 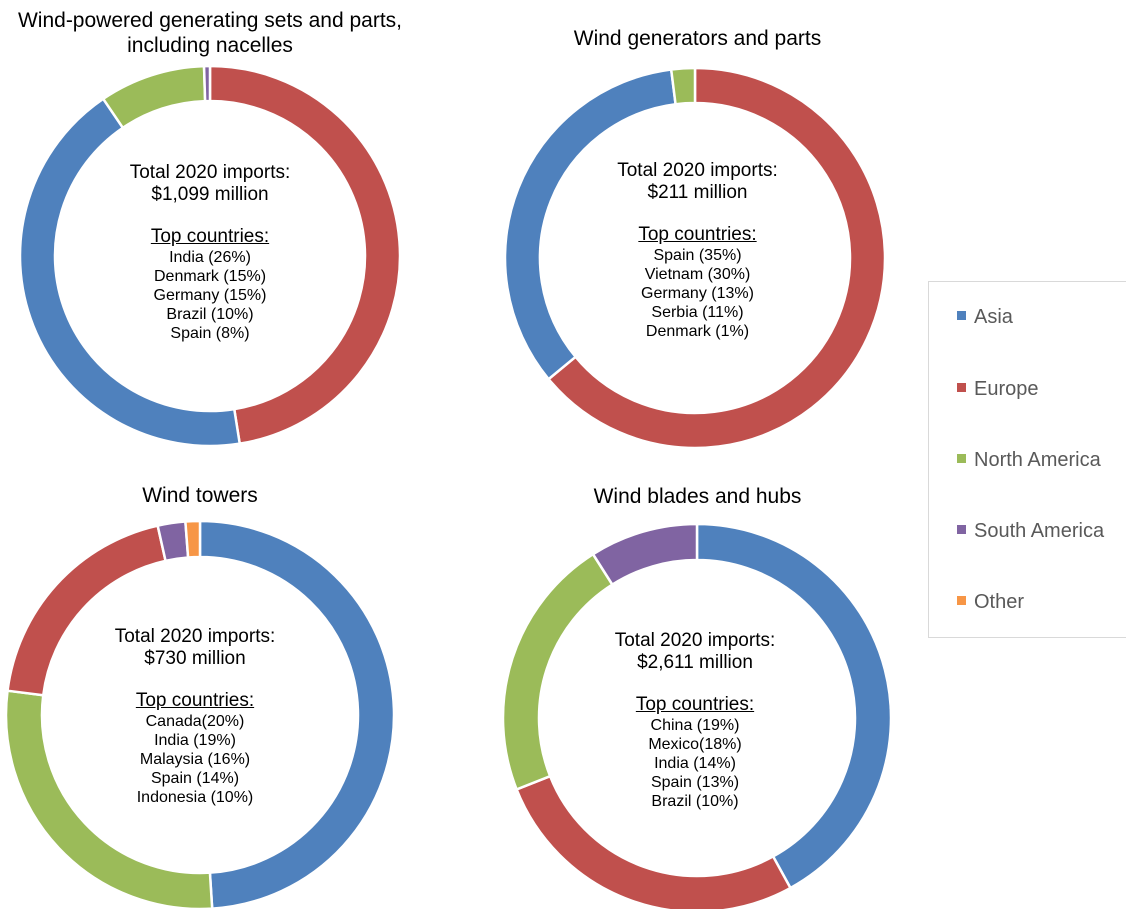 I want to click on legend-item-other: Other, so click(x=990, y=602).